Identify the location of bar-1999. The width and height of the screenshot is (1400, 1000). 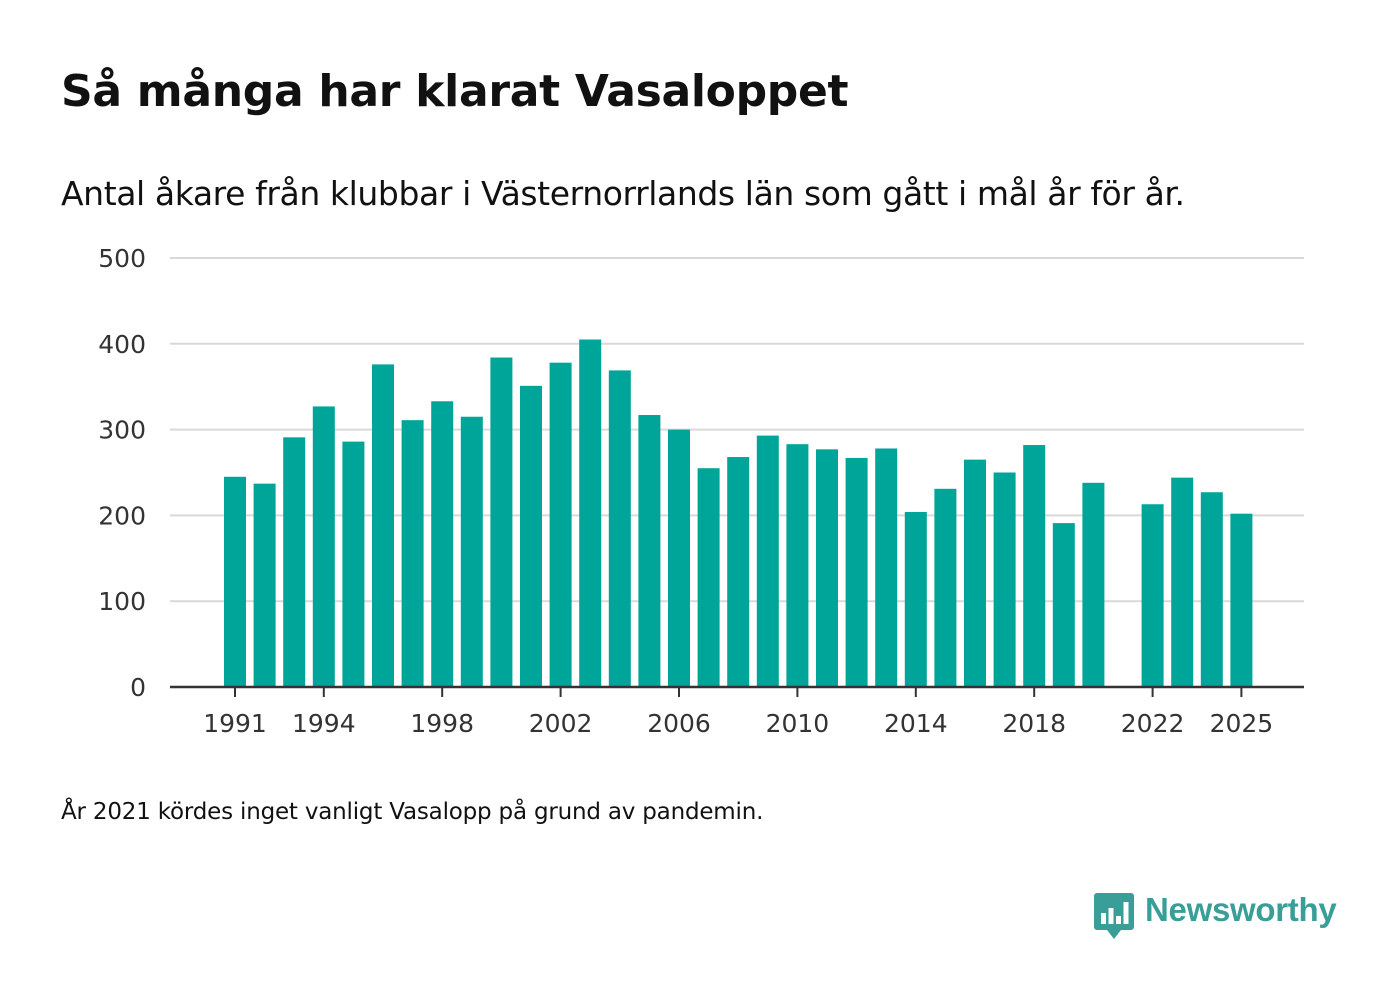
(471, 551).